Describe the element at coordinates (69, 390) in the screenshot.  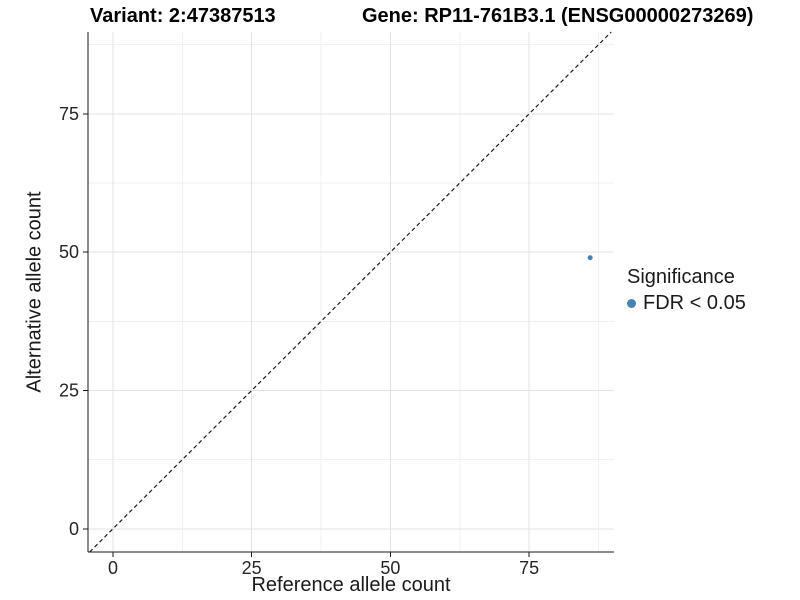
I see `y-tick-label: 25` at that location.